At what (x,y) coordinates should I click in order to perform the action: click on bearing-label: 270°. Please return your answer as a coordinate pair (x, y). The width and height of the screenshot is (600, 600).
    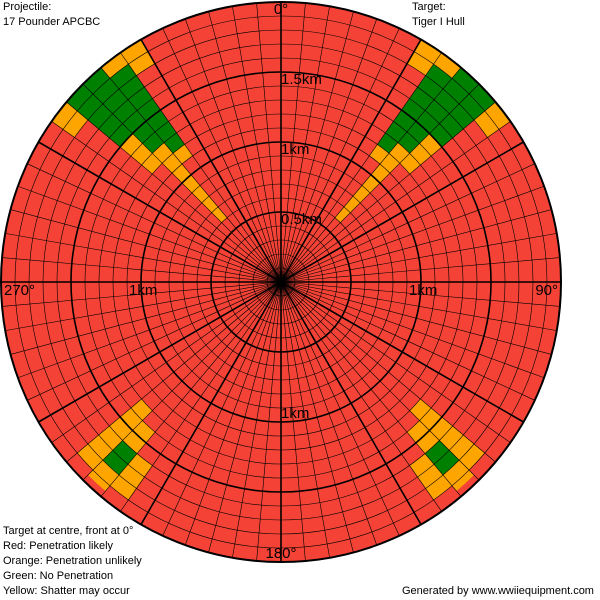
    Looking at the image, I should click on (19, 290).